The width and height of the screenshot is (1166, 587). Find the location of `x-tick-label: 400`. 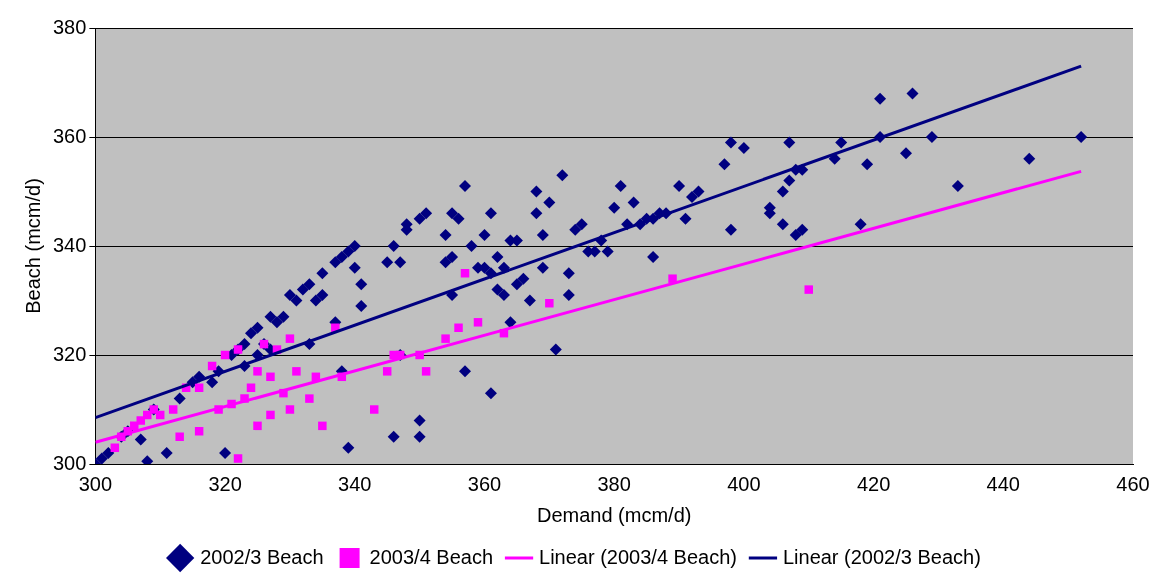

x-tick-label: 400 is located at coordinates (744, 483).